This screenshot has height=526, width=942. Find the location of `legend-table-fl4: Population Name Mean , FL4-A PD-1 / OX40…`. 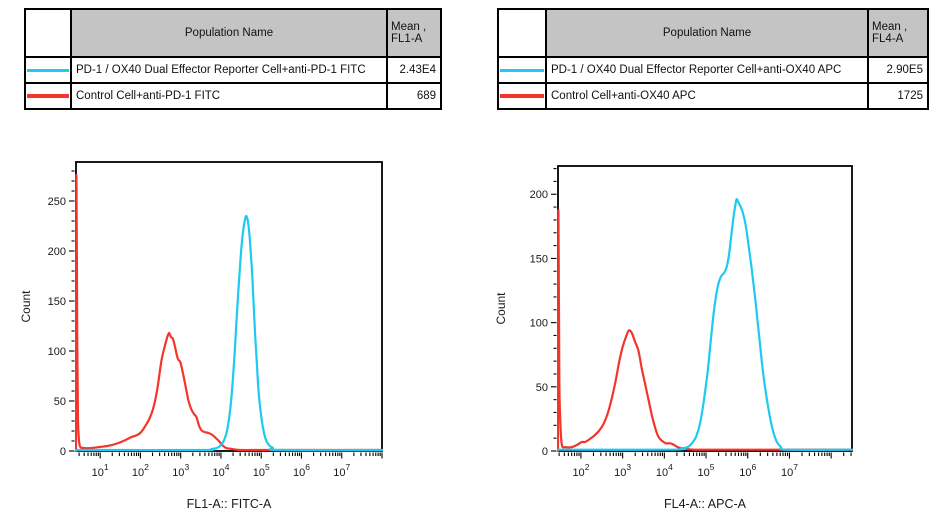

legend-table-fl4: Population Name Mean , FL4-A PD-1 / OX40… is located at coordinates (713, 59).